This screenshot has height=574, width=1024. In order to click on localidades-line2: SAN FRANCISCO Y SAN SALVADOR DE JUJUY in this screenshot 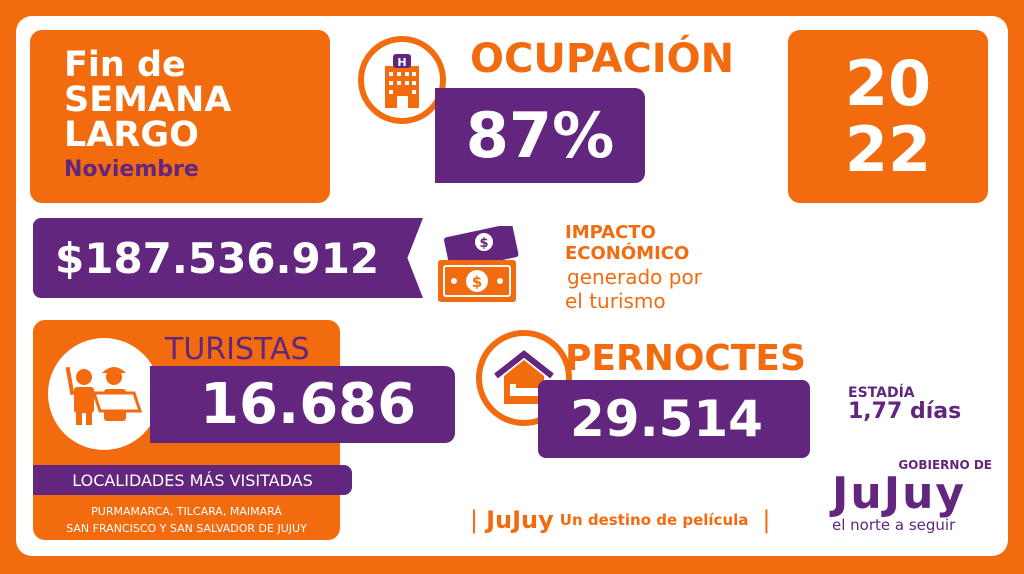, I will do `click(186, 528)`.